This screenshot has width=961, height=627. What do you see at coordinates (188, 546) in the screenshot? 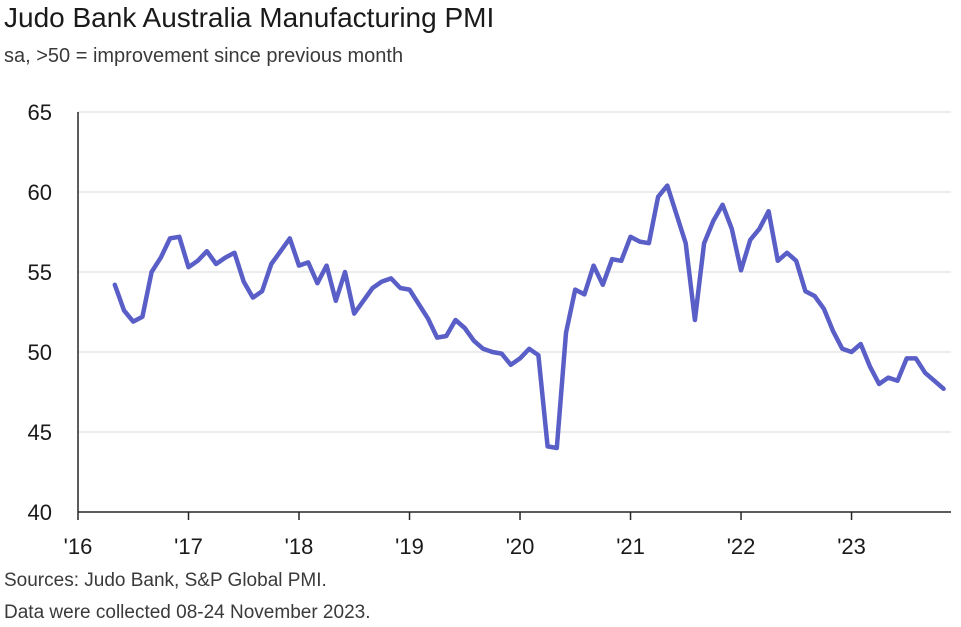
I see `x-tick-label: '17` at bounding box center [188, 546].